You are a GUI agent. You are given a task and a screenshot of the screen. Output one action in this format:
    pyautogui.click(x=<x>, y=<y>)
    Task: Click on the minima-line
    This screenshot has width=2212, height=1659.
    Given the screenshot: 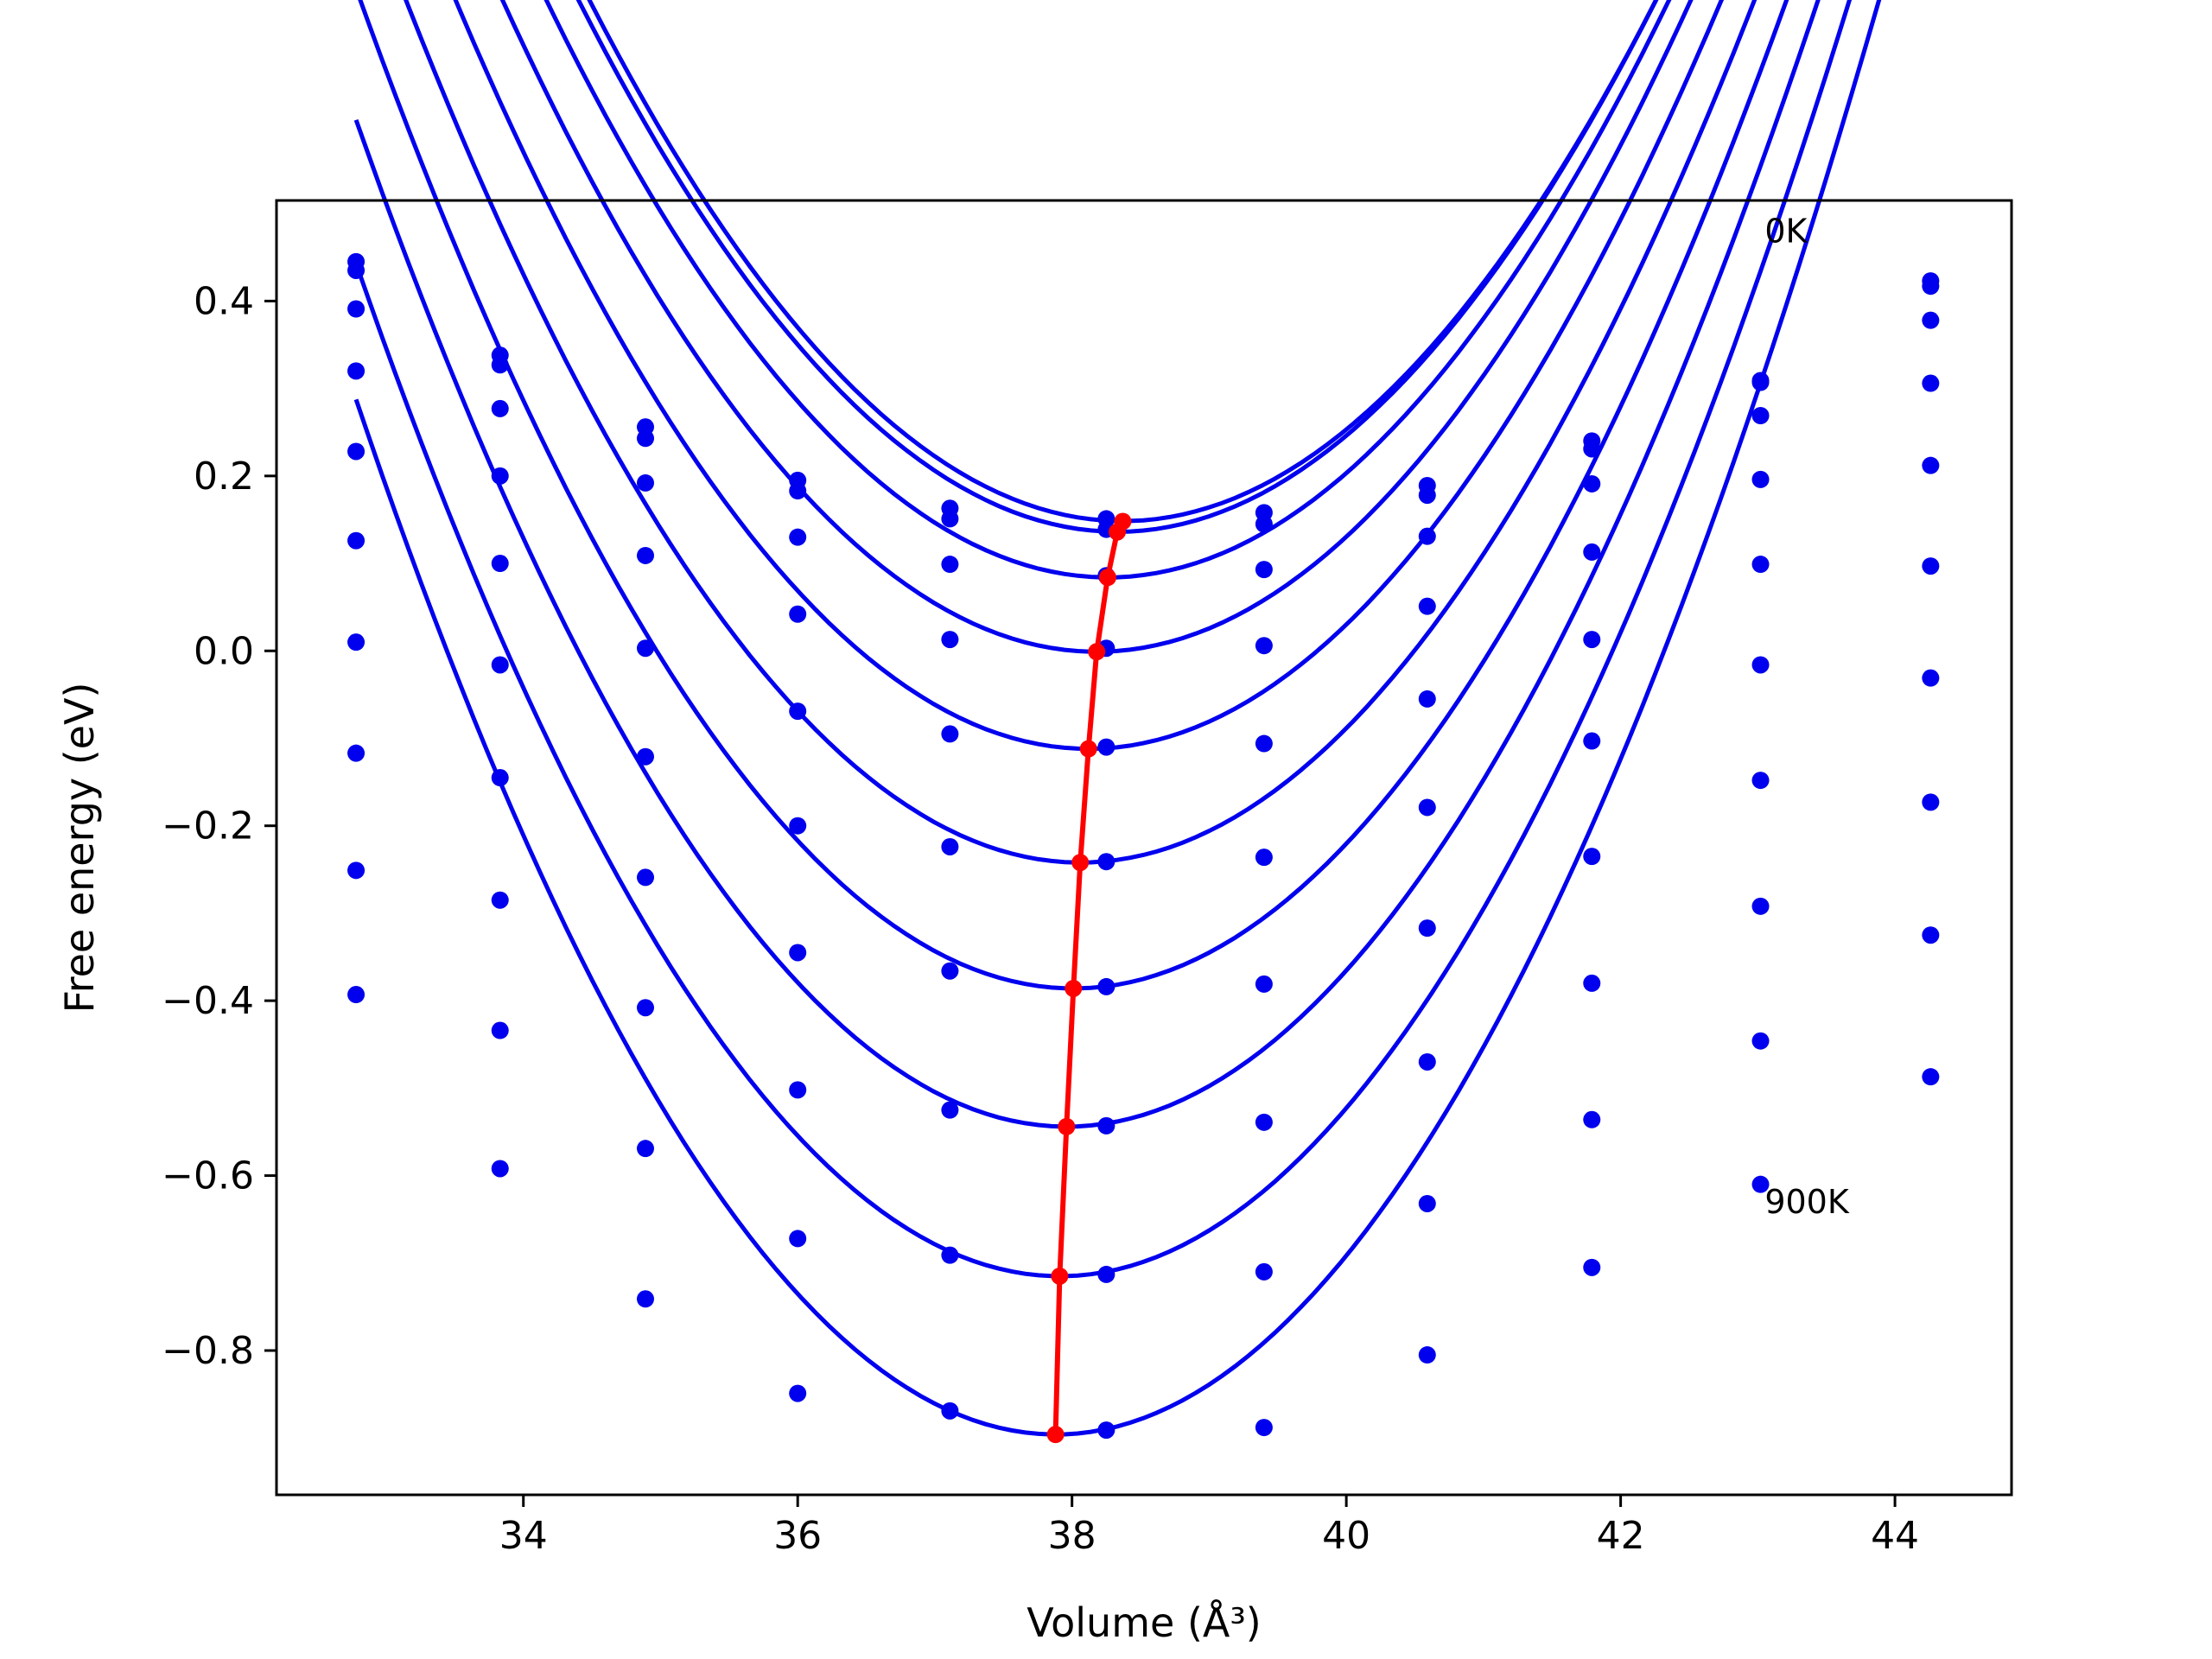 What is the action you would take?
    pyautogui.click(x=1089, y=978)
    